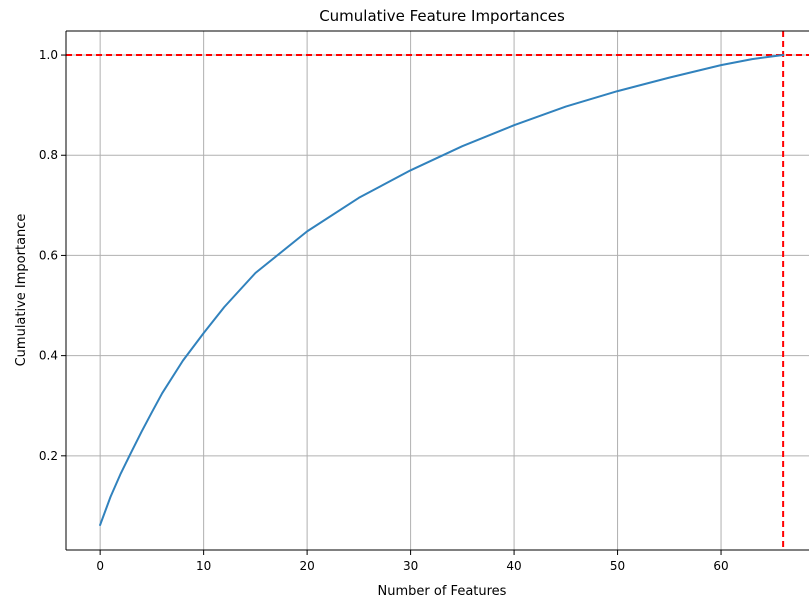 The image size is (809, 602). Describe the element at coordinates (513, 566) in the screenshot. I see `x-tick-label: 40` at that location.